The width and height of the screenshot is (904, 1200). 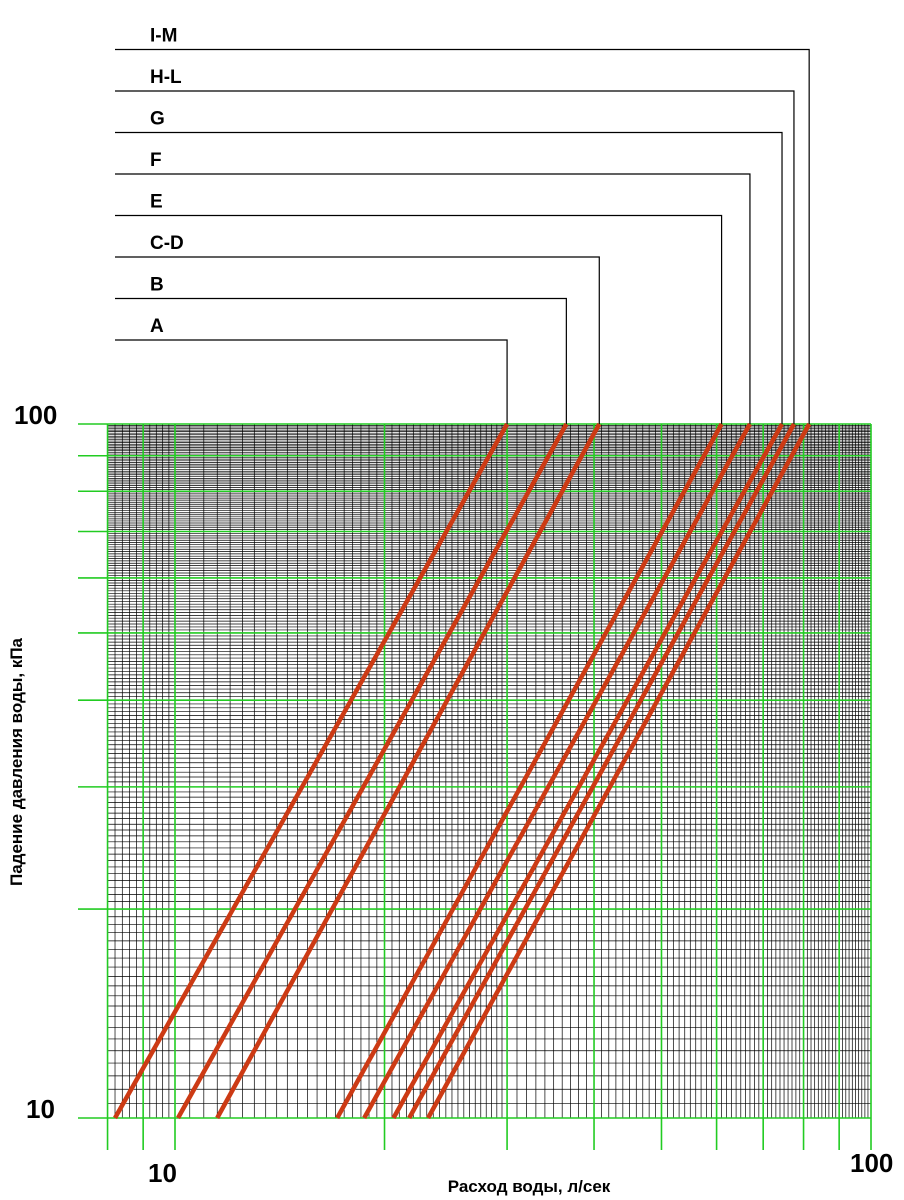 I want to click on series-leader-c-d, so click(x=357, y=340).